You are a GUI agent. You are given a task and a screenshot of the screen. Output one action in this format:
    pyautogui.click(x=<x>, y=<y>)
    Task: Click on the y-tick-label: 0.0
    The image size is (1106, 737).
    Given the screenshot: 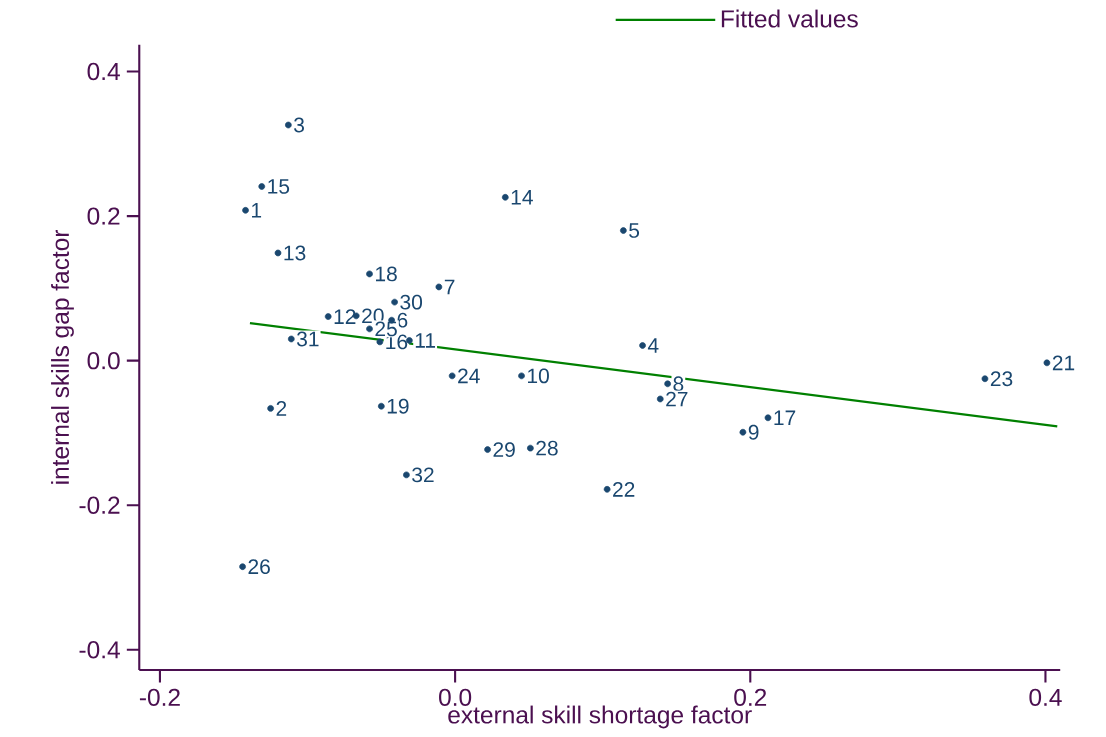 What is the action you would take?
    pyautogui.click(x=103, y=361)
    